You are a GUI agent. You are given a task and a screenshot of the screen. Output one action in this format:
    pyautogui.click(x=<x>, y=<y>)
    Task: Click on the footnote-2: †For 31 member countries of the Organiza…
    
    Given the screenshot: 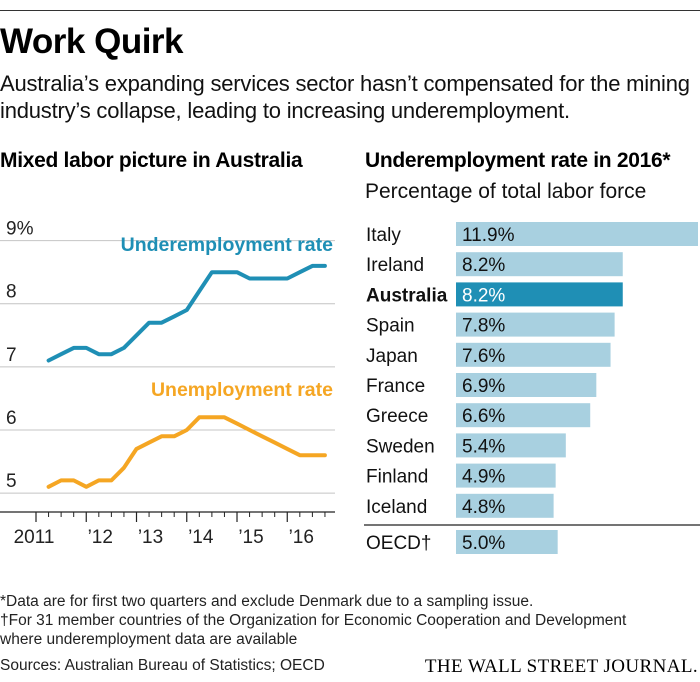 What is the action you would take?
    pyautogui.click(x=313, y=620)
    